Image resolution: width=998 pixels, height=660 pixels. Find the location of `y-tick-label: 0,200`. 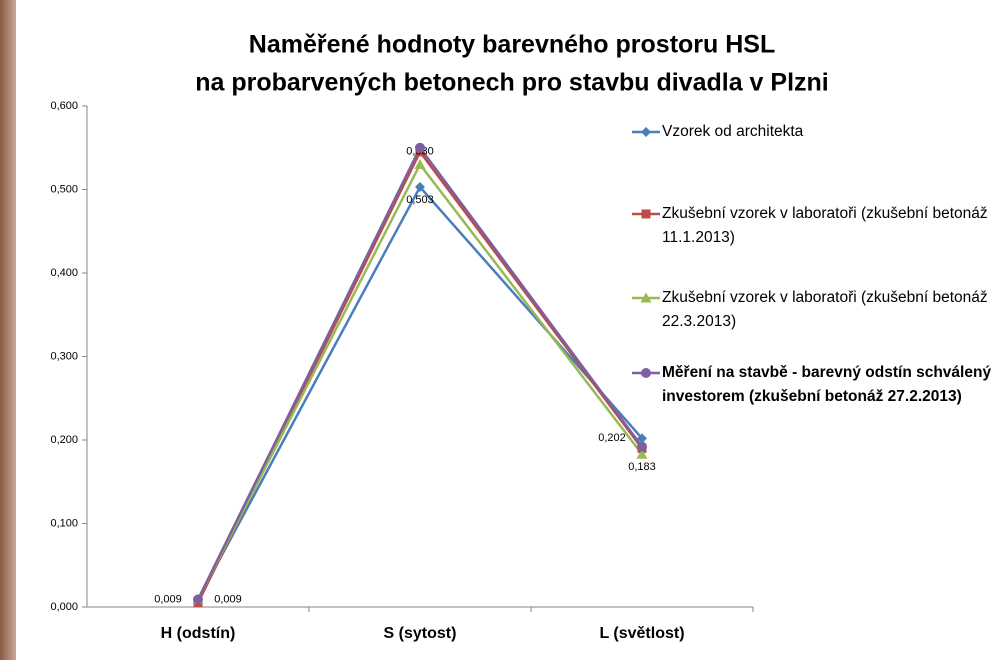

y-tick-label: 0,200 is located at coordinates (64, 440).